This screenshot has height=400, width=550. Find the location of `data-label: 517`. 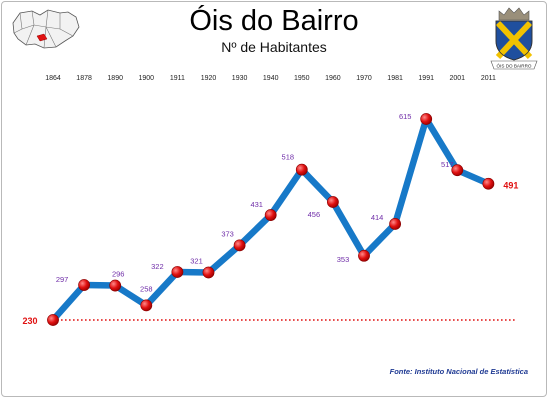

data-label: 517 is located at coordinates (447, 164).